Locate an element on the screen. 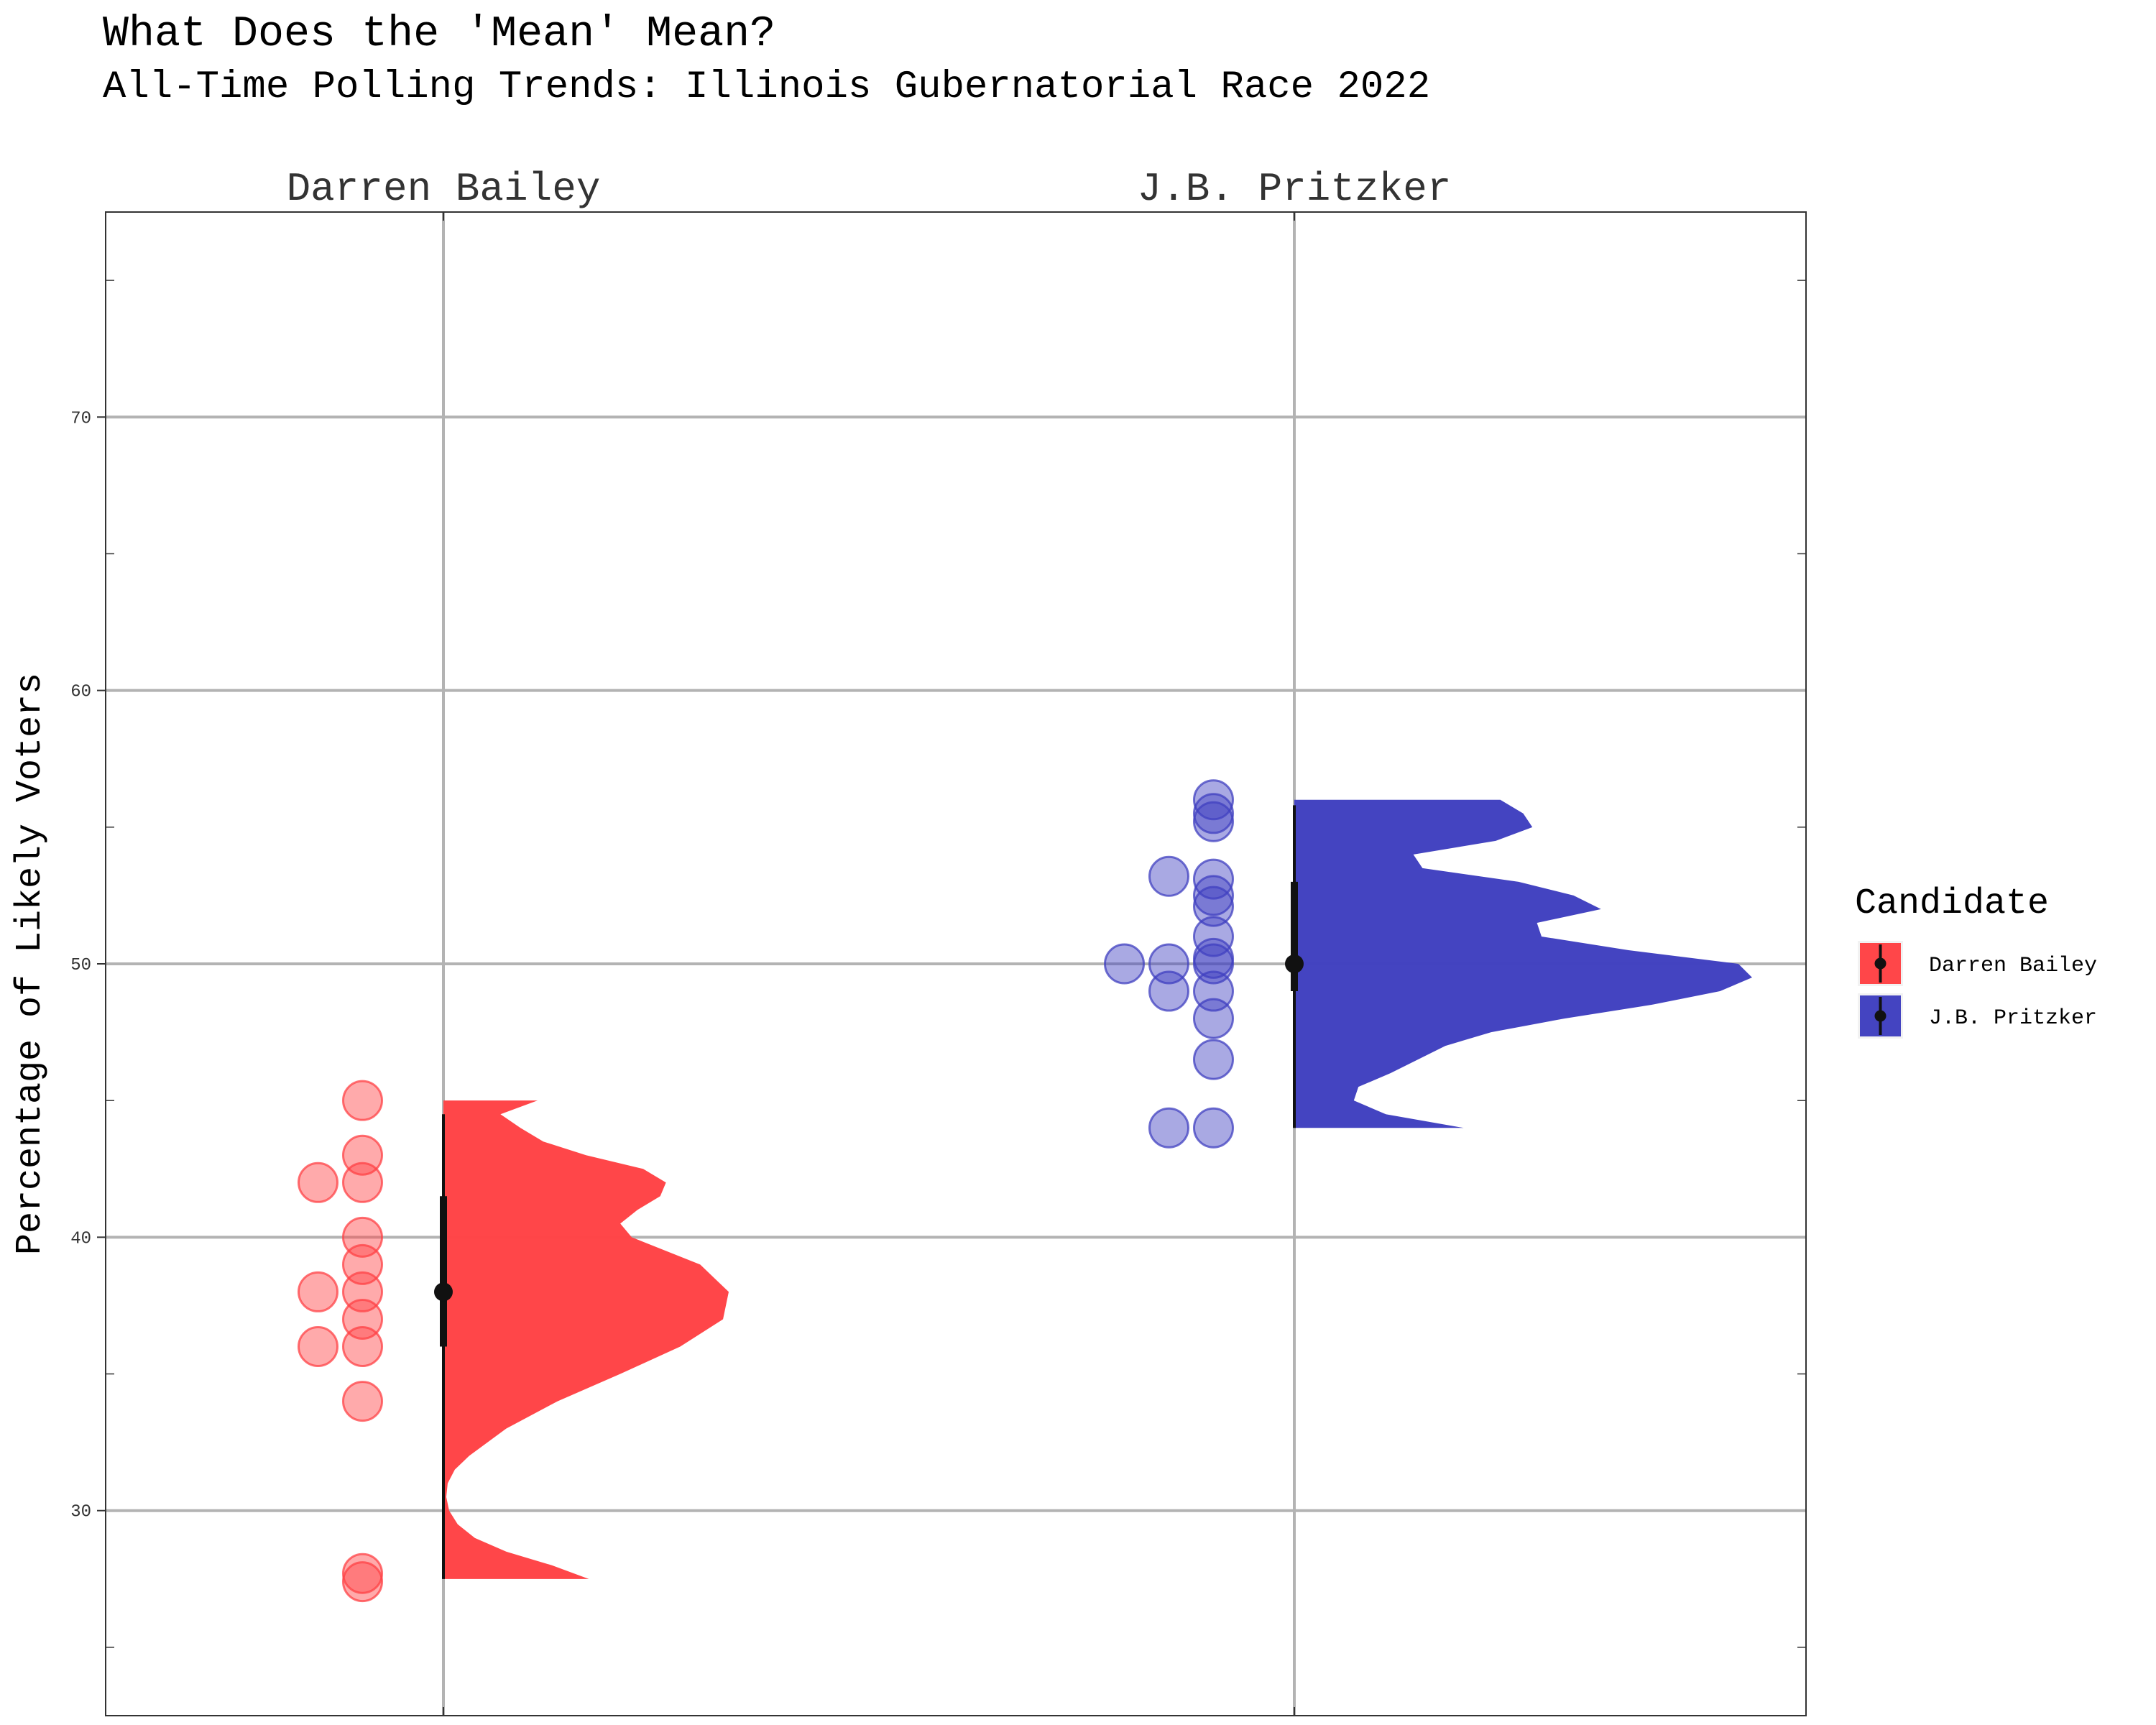 This screenshot has width=2156, height=1725. legend: Candidate Darren Bailey J.B. Pritzker is located at coordinates (1976, 961).